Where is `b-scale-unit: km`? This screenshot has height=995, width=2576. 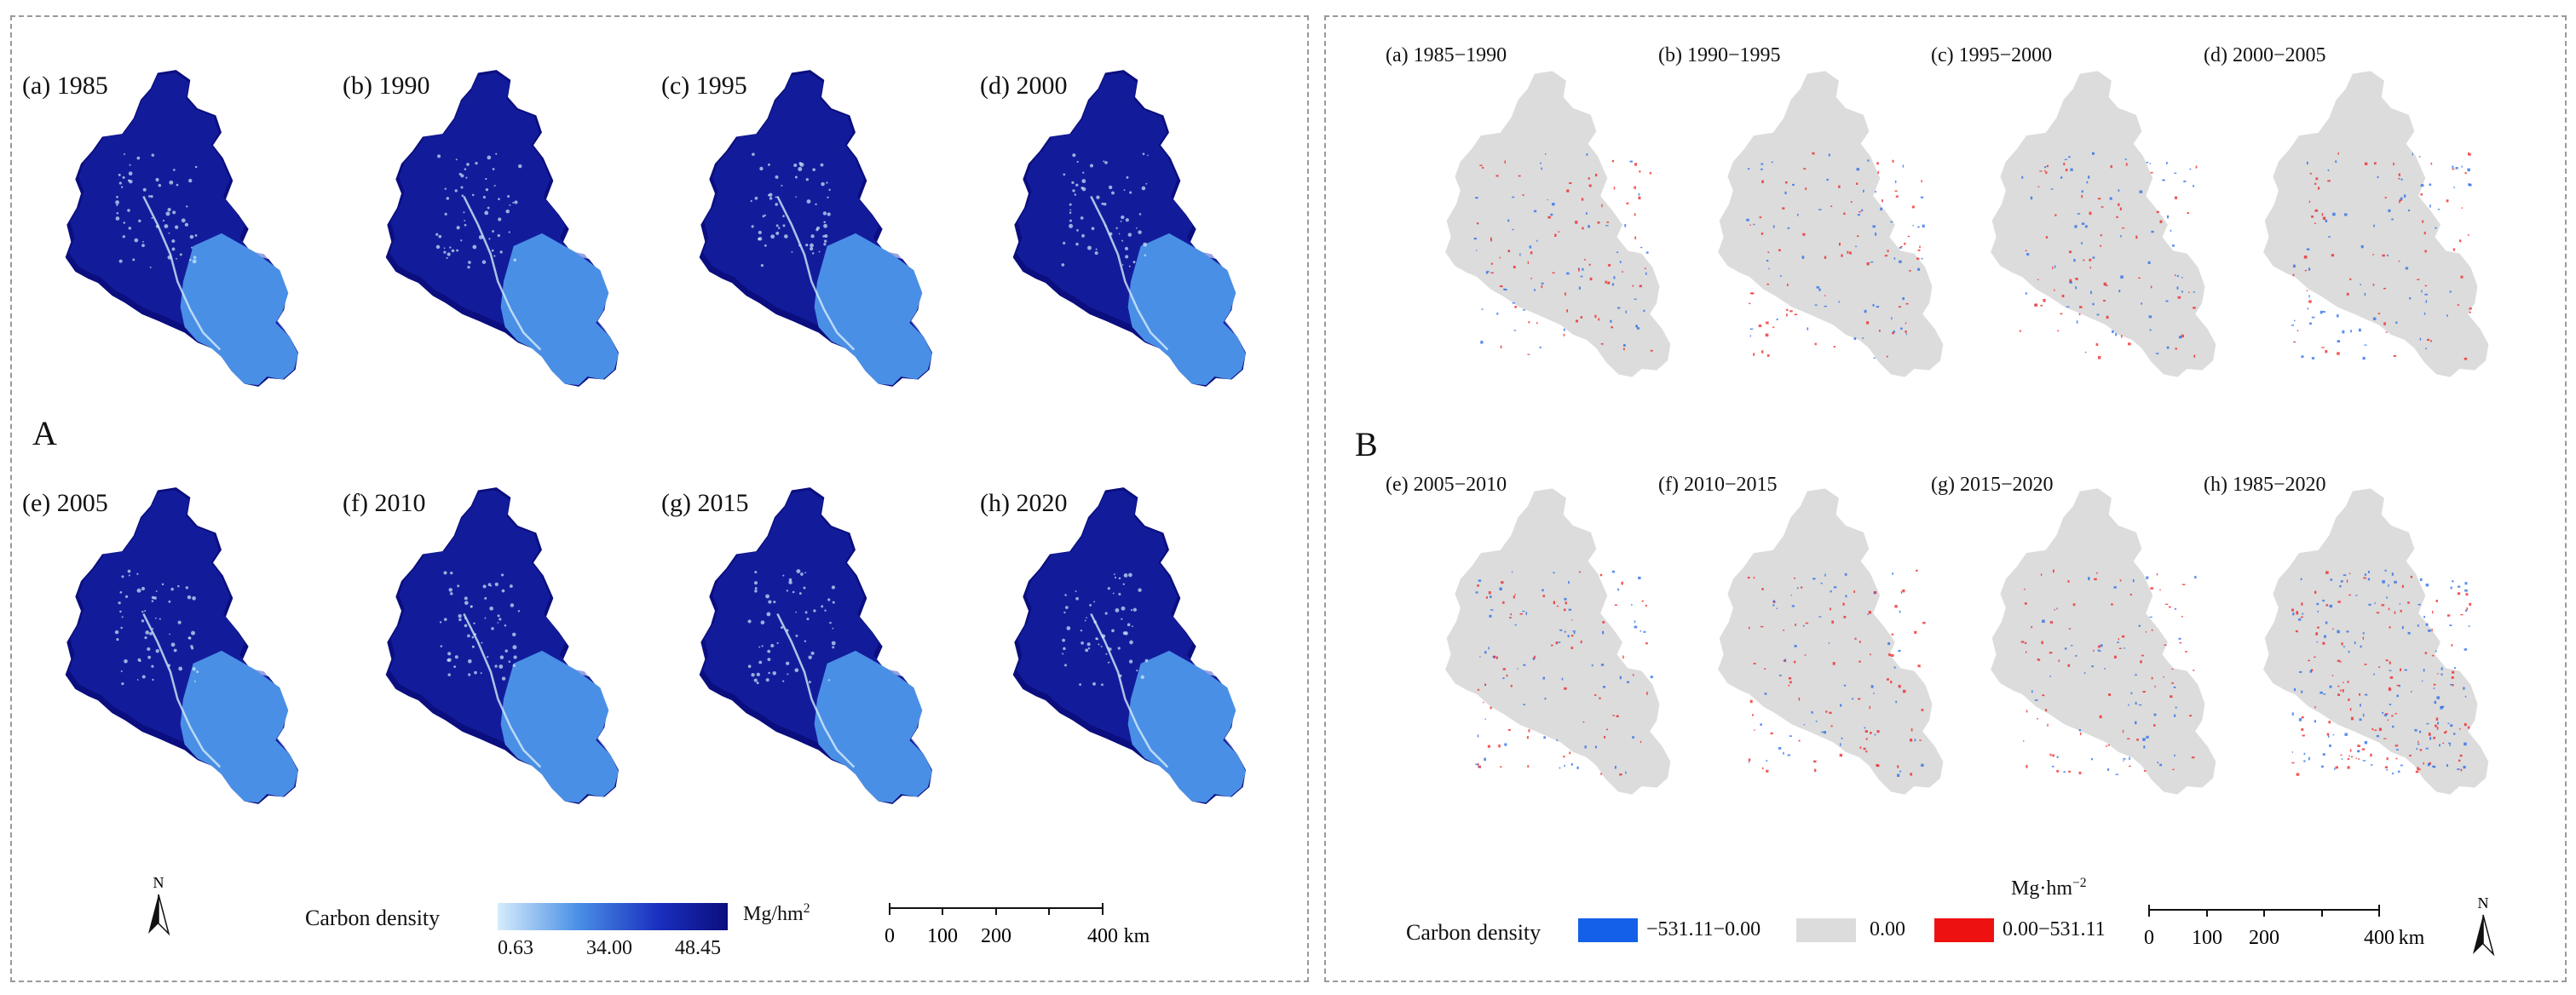
b-scale-unit: km is located at coordinates (2412, 938).